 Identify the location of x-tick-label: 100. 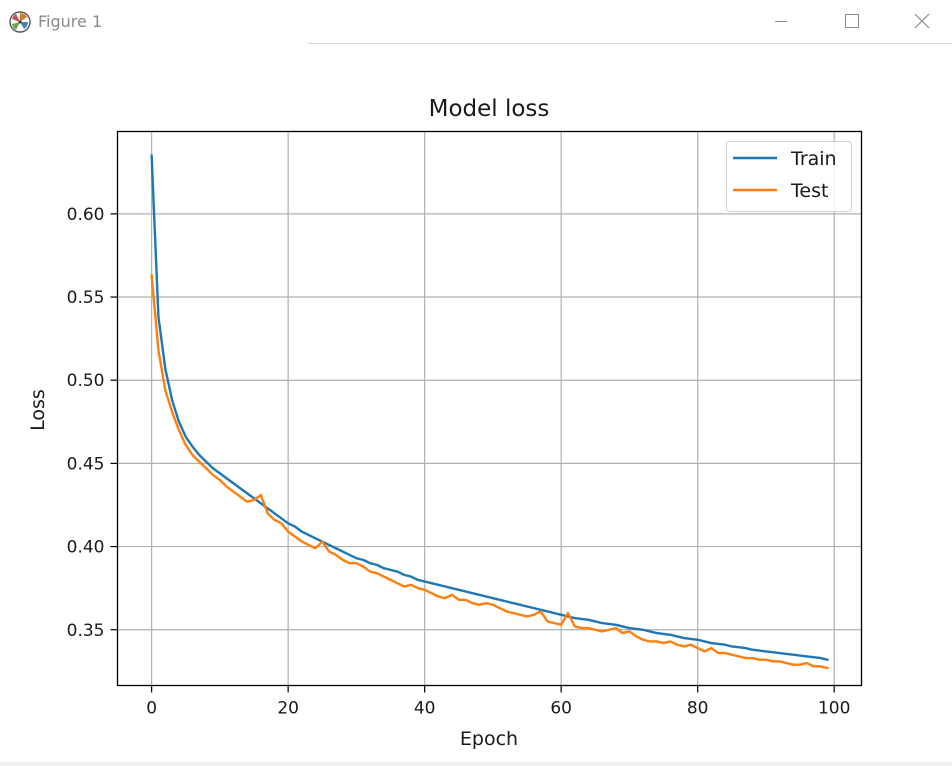
(834, 709).